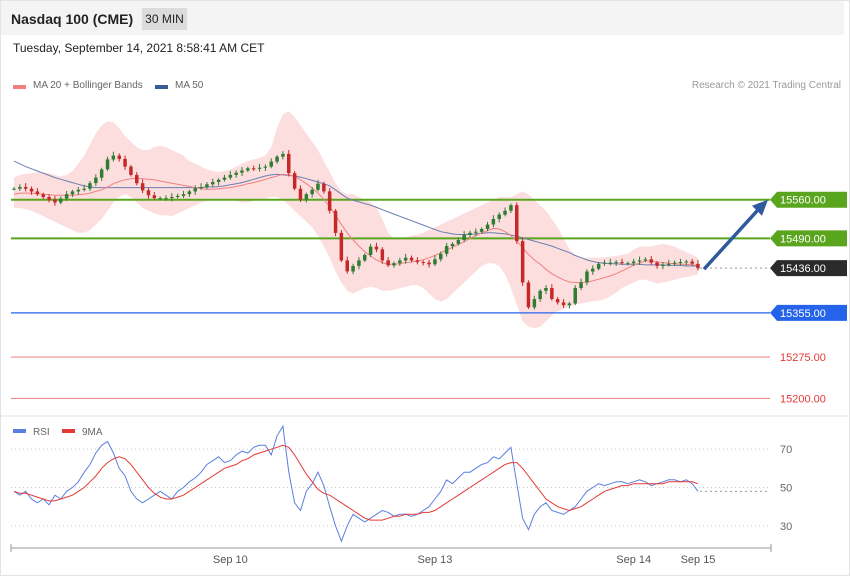  I want to click on rsi-tick-label-50: 50, so click(786, 489).